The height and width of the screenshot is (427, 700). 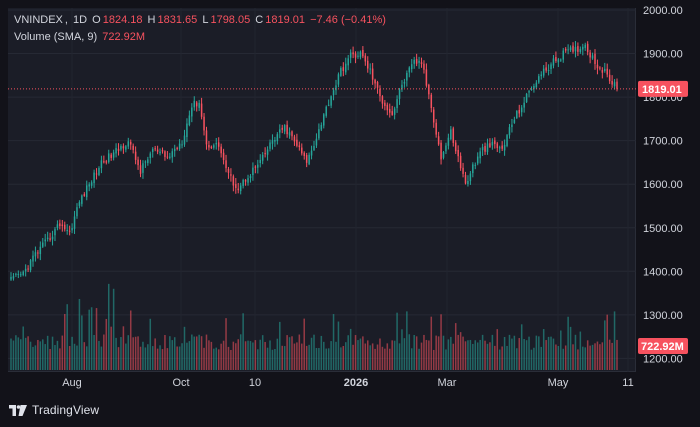 I want to click on symbol-label: VNINDEX, so click(x=38, y=20).